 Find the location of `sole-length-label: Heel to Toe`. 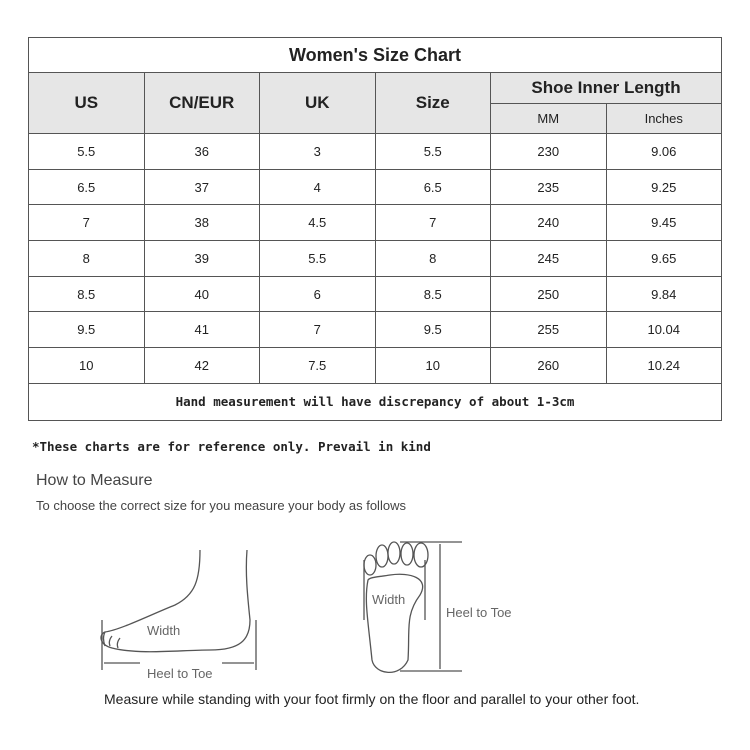

sole-length-label: Heel to Toe is located at coordinates (479, 612).